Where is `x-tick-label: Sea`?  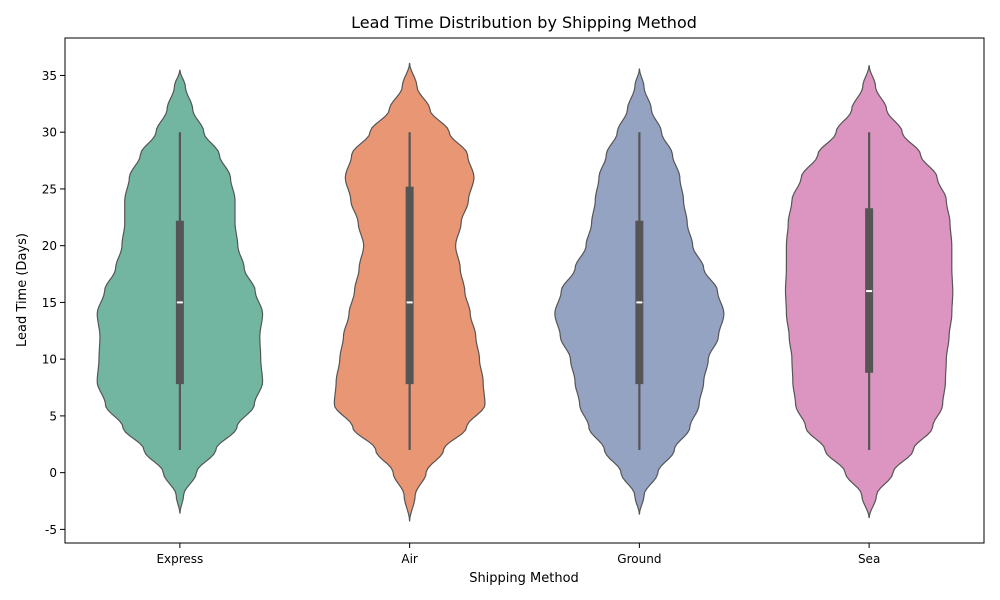 x-tick-label: Sea is located at coordinates (869, 559).